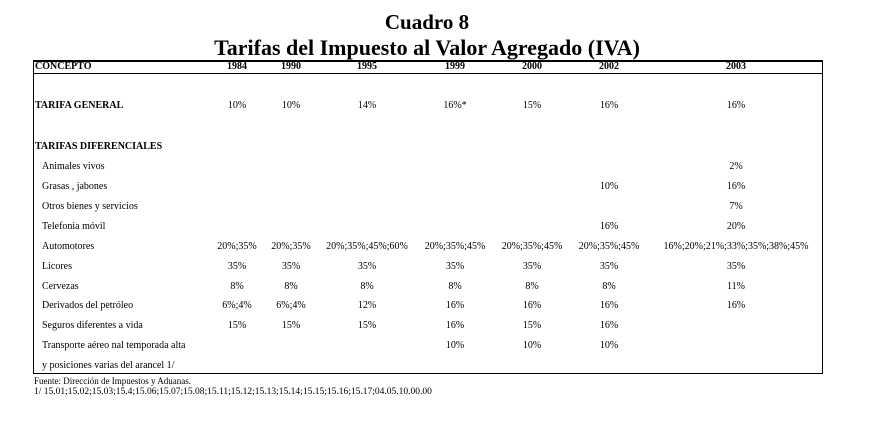  Describe the element at coordinates (367, 105) in the screenshot. I see `cell-value: 14%` at that location.